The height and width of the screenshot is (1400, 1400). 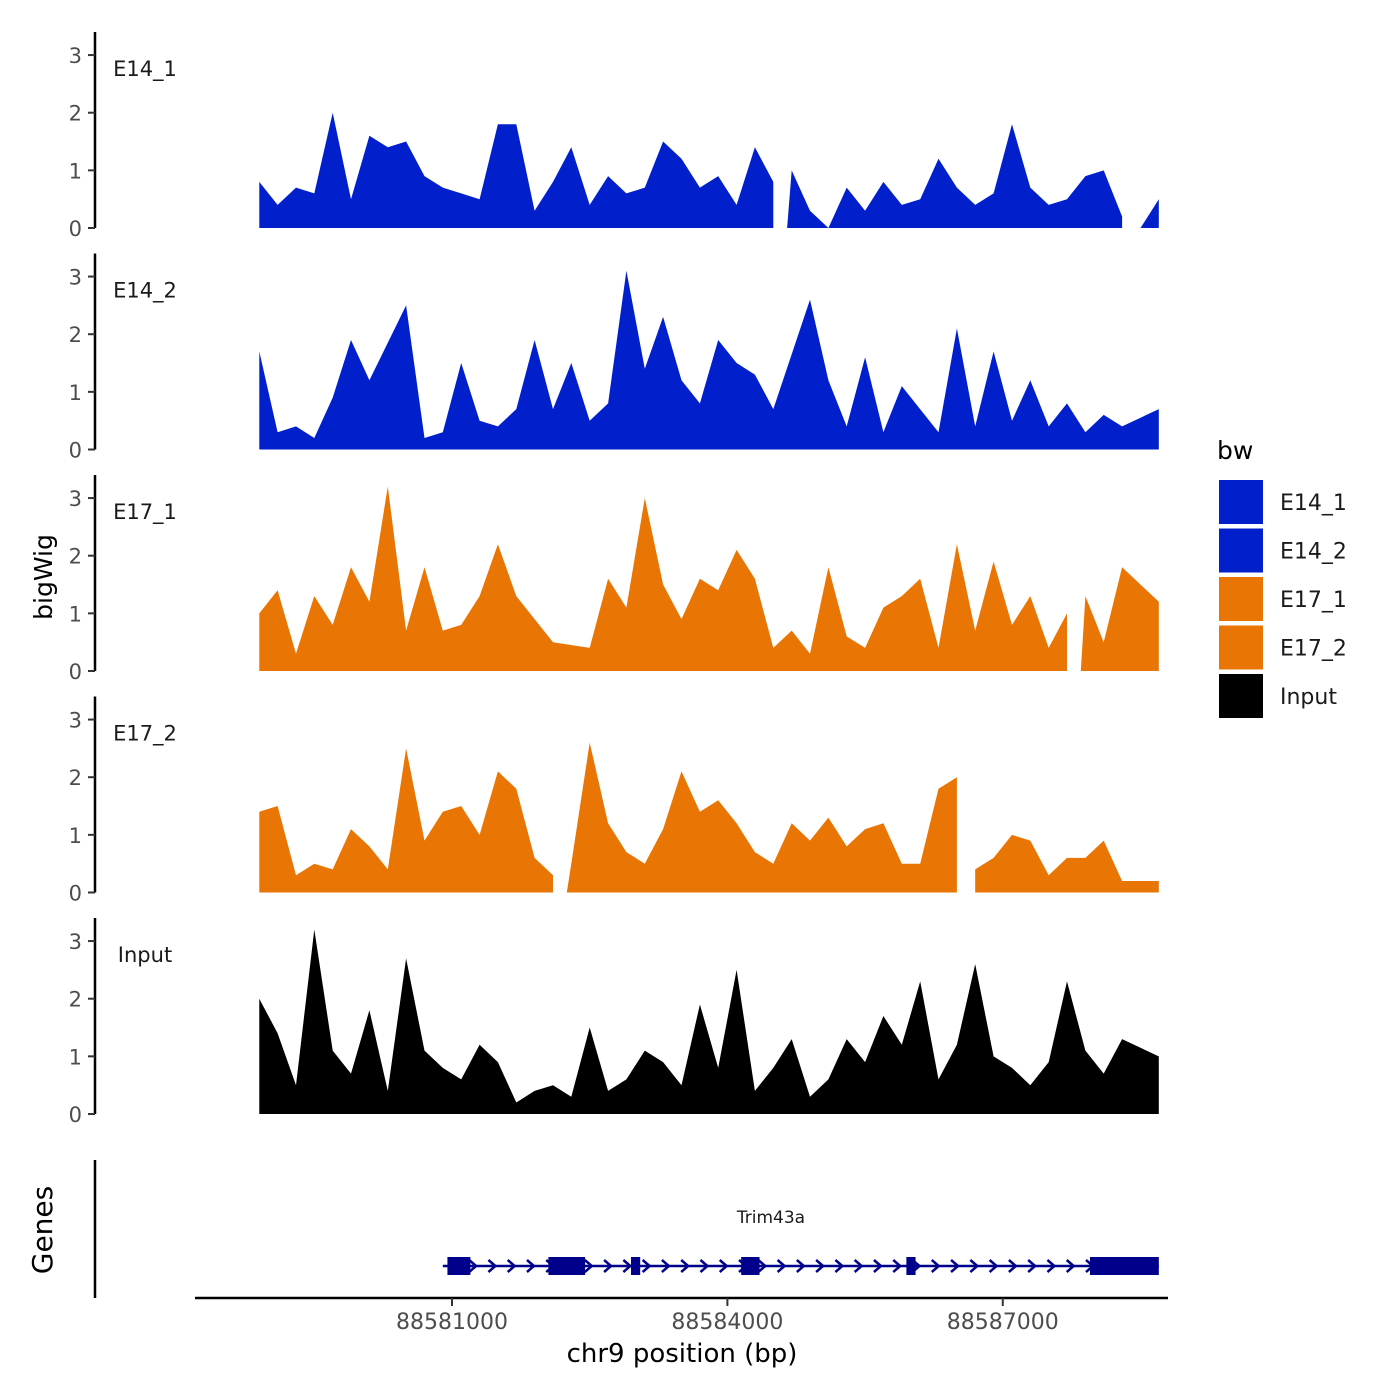 What do you see at coordinates (1313, 600) in the screenshot?
I see `legend-label: E17_1` at bounding box center [1313, 600].